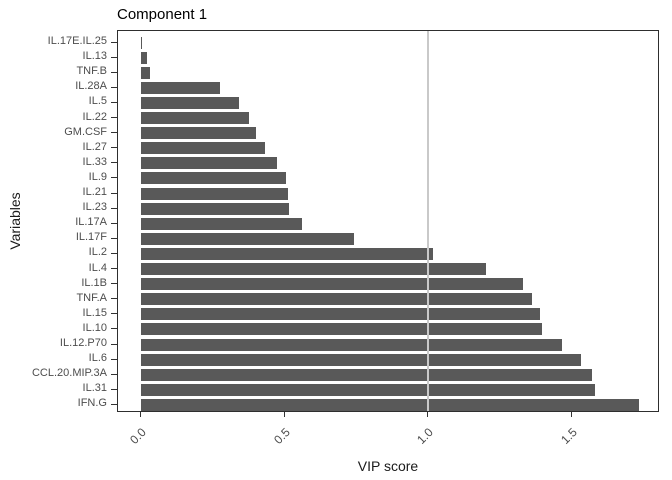  What do you see at coordinates (91, 222) in the screenshot?
I see `y-tick-label: IL.17A` at bounding box center [91, 222].